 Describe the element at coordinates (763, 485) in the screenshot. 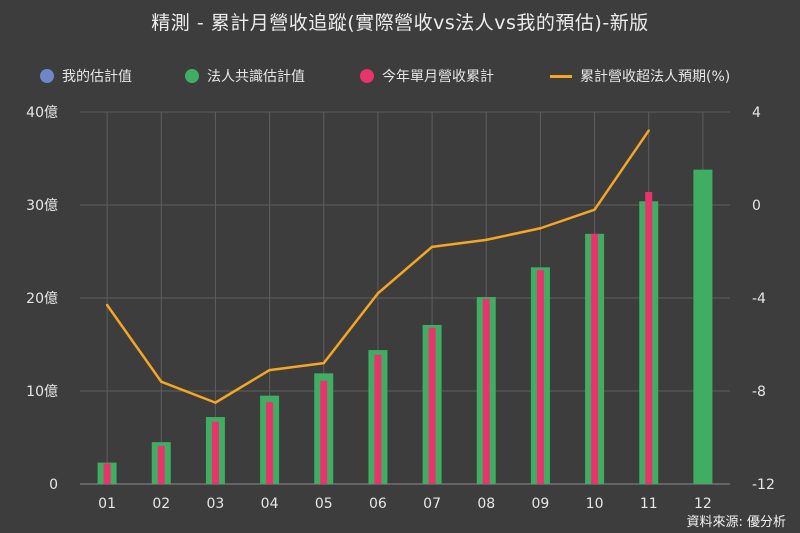

I see `right-axis-tick-label: -12` at that location.